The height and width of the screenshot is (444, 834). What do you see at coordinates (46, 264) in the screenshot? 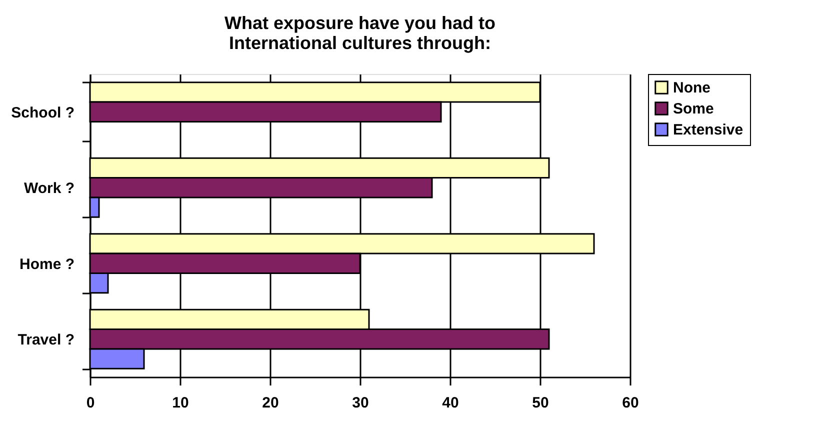
I see `y-tick-label: Home ?` at bounding box center [46, 264].